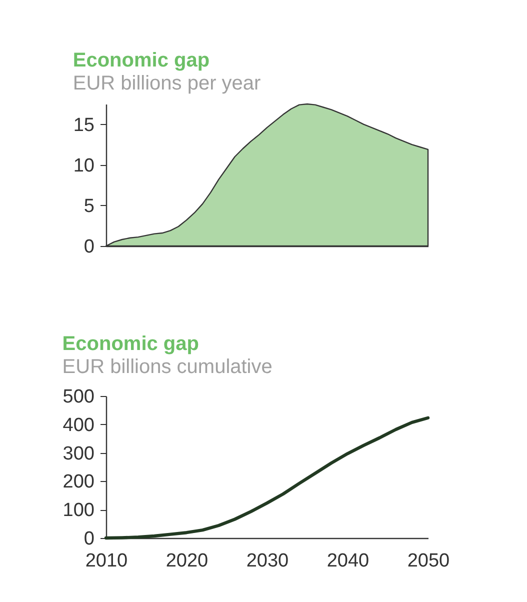 The width and height of the screenshot is (527, 602). Describe the element at coordinates (187, 561) in the screenshot. I see `x-tick-label: 2020` at that location.